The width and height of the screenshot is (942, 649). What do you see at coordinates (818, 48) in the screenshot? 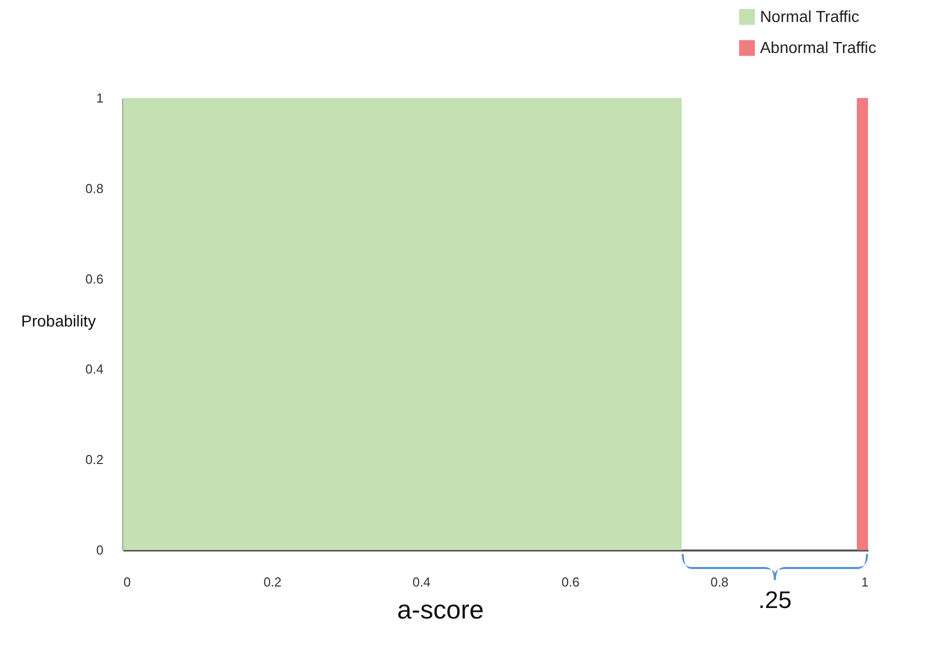
I see `legend-label: Abnormal Traffic` at bounding box center [818, 48].